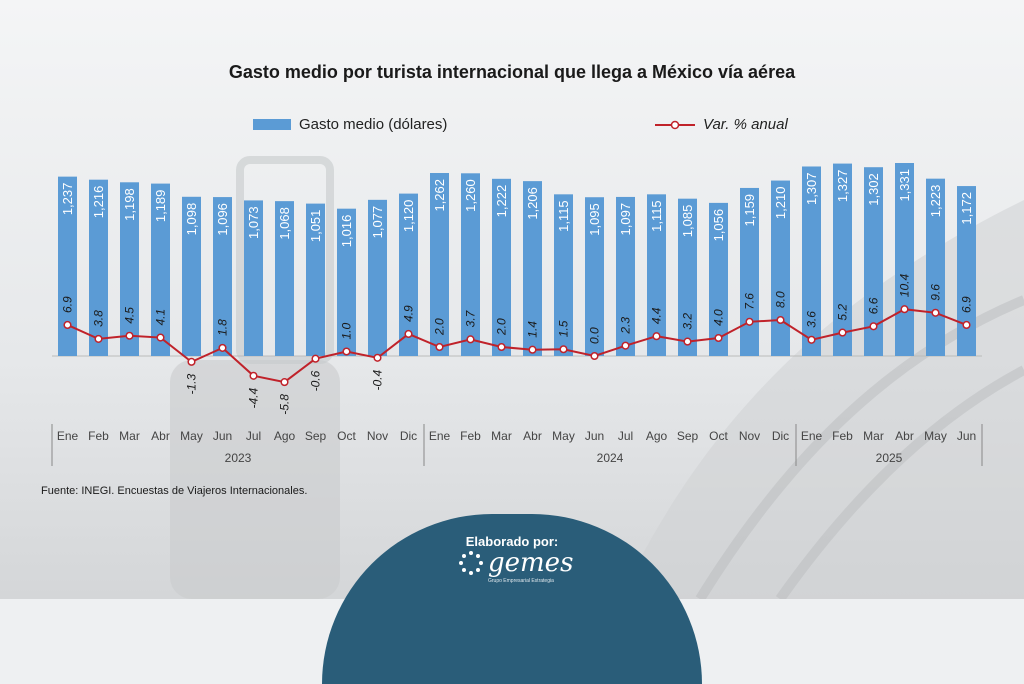 This screenshot has height=684, width=1024. What do you see at coordinates (129, 204) in the screenshot?
I see `bar-value-label: 1,198` at bounding box center [129, 204].